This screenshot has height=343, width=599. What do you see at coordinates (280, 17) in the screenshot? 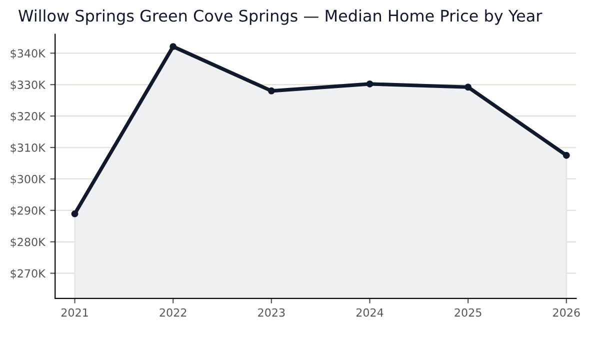
I see `chart-title: Willow Springs Green Cove Springs — Median Home Price by Year` at bounding box center [280, 17].